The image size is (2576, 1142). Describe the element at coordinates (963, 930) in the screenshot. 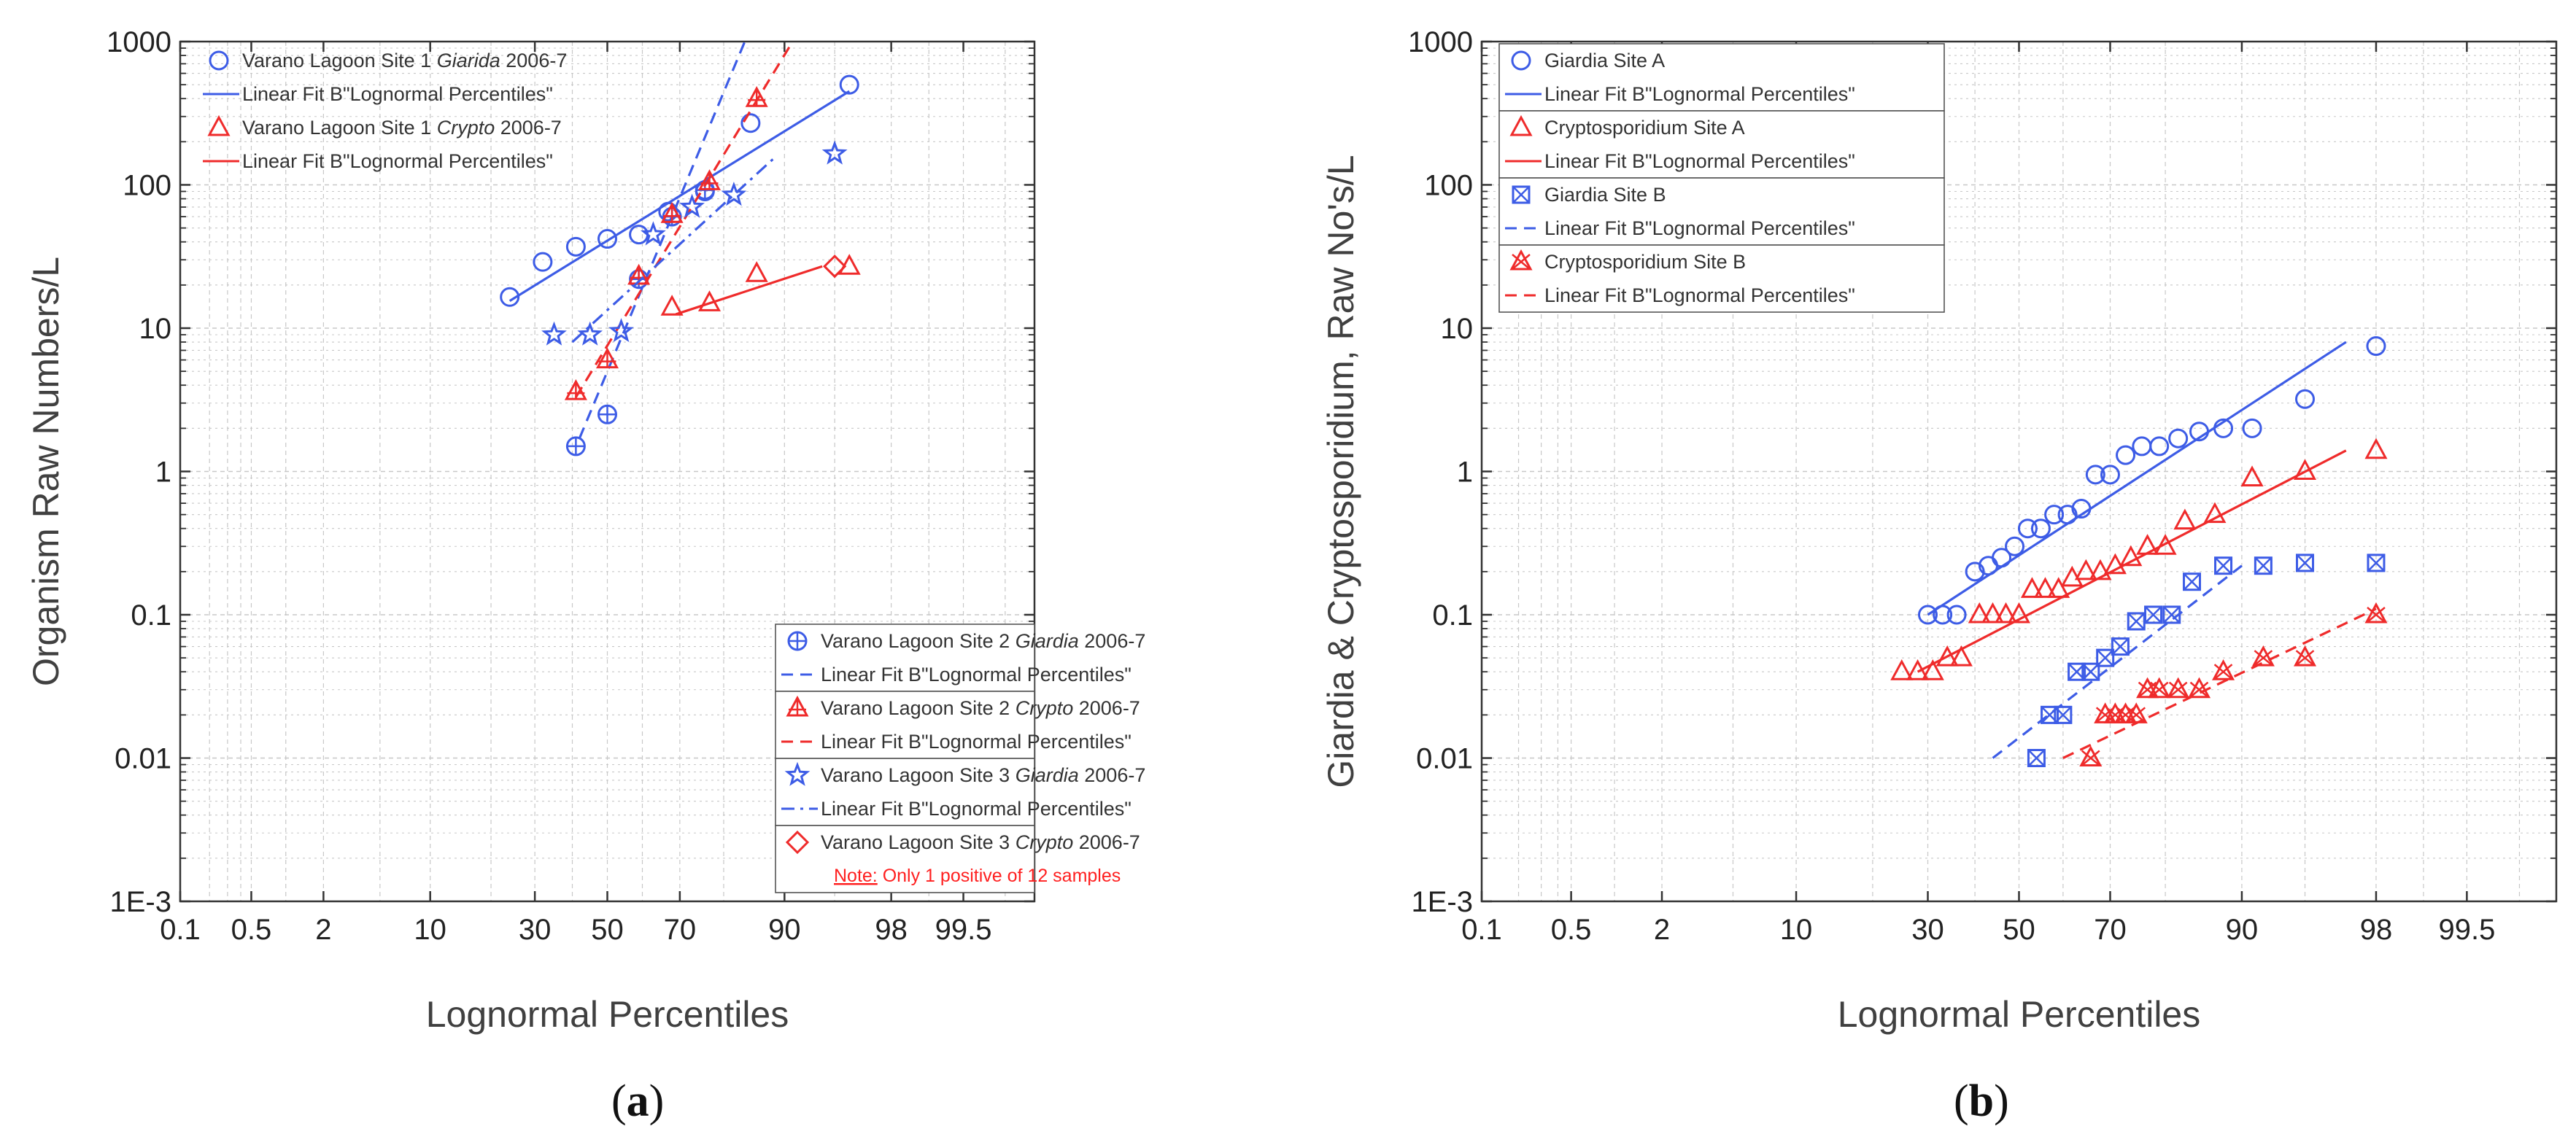

I see `x-tick-label: 99.5` at that location.